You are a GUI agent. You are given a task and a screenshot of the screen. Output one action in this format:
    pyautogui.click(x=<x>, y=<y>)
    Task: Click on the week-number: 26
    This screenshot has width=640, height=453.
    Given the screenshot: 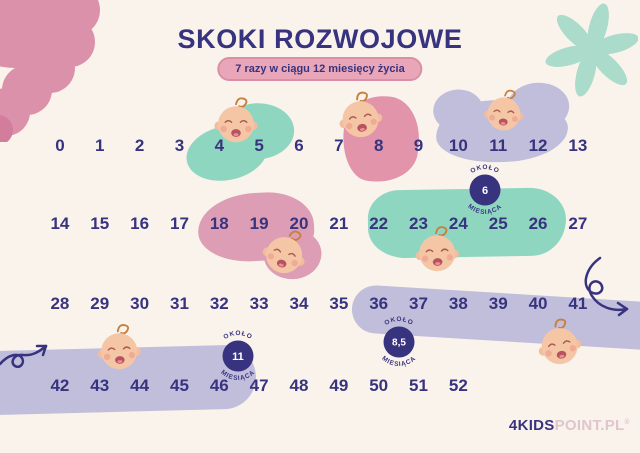 What is the action you would take?
    pyautogui.click(x=538, y=223)
    